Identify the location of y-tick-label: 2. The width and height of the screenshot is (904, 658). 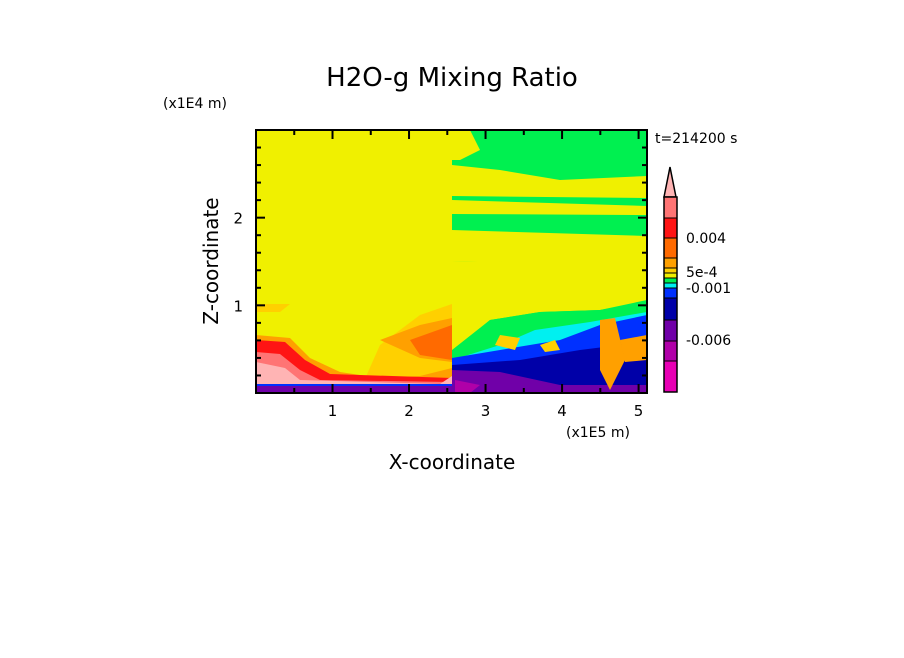
(238, 219).